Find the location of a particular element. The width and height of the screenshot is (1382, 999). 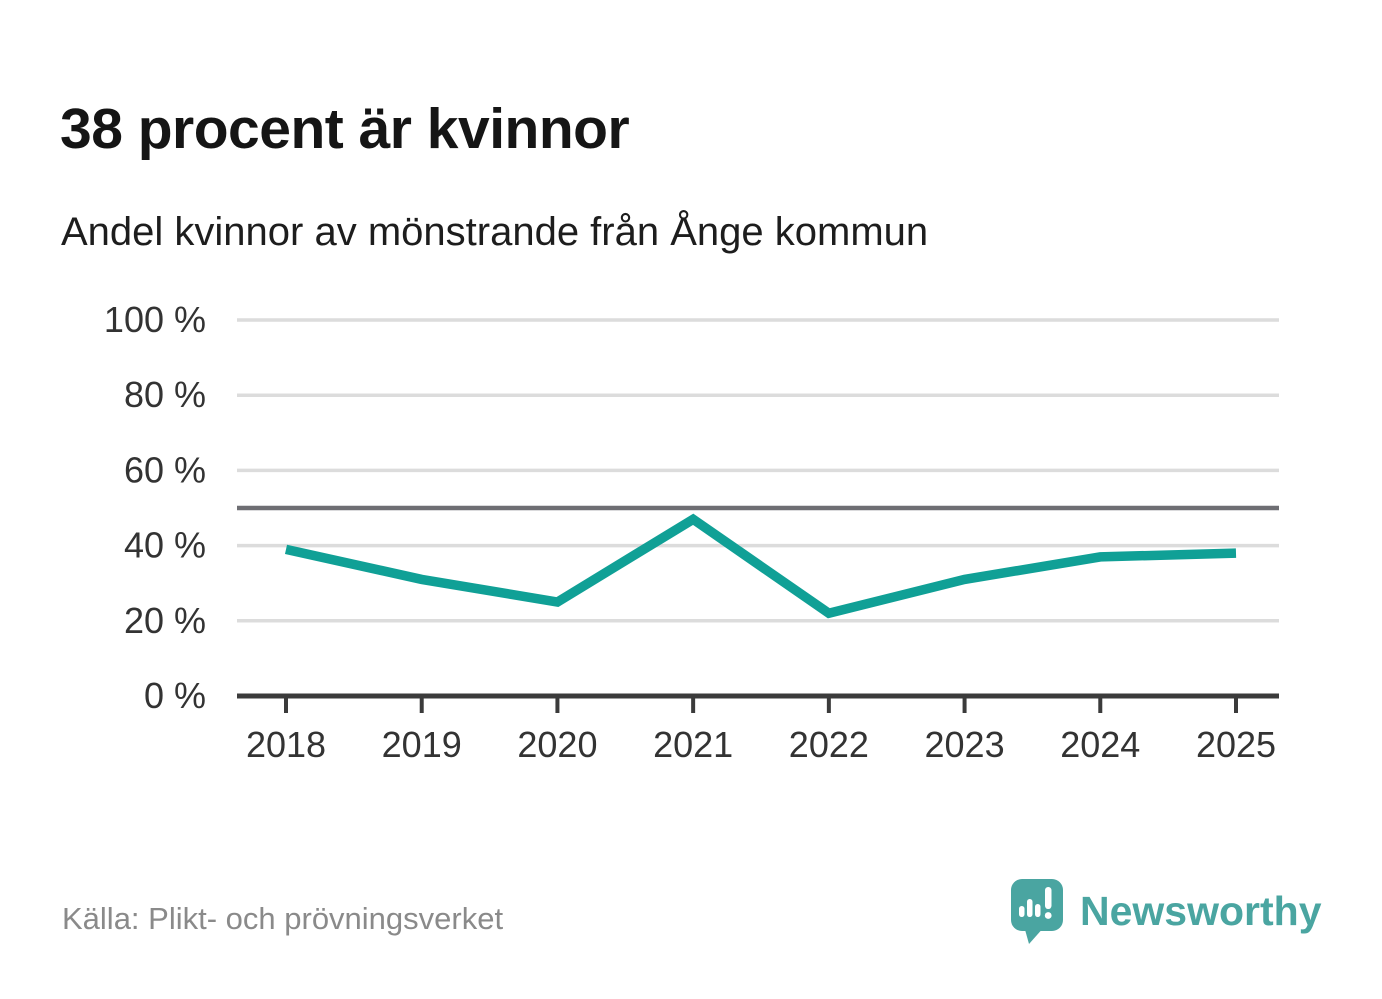

x-tick-label: 2020 is located at coordinates (557, 744).